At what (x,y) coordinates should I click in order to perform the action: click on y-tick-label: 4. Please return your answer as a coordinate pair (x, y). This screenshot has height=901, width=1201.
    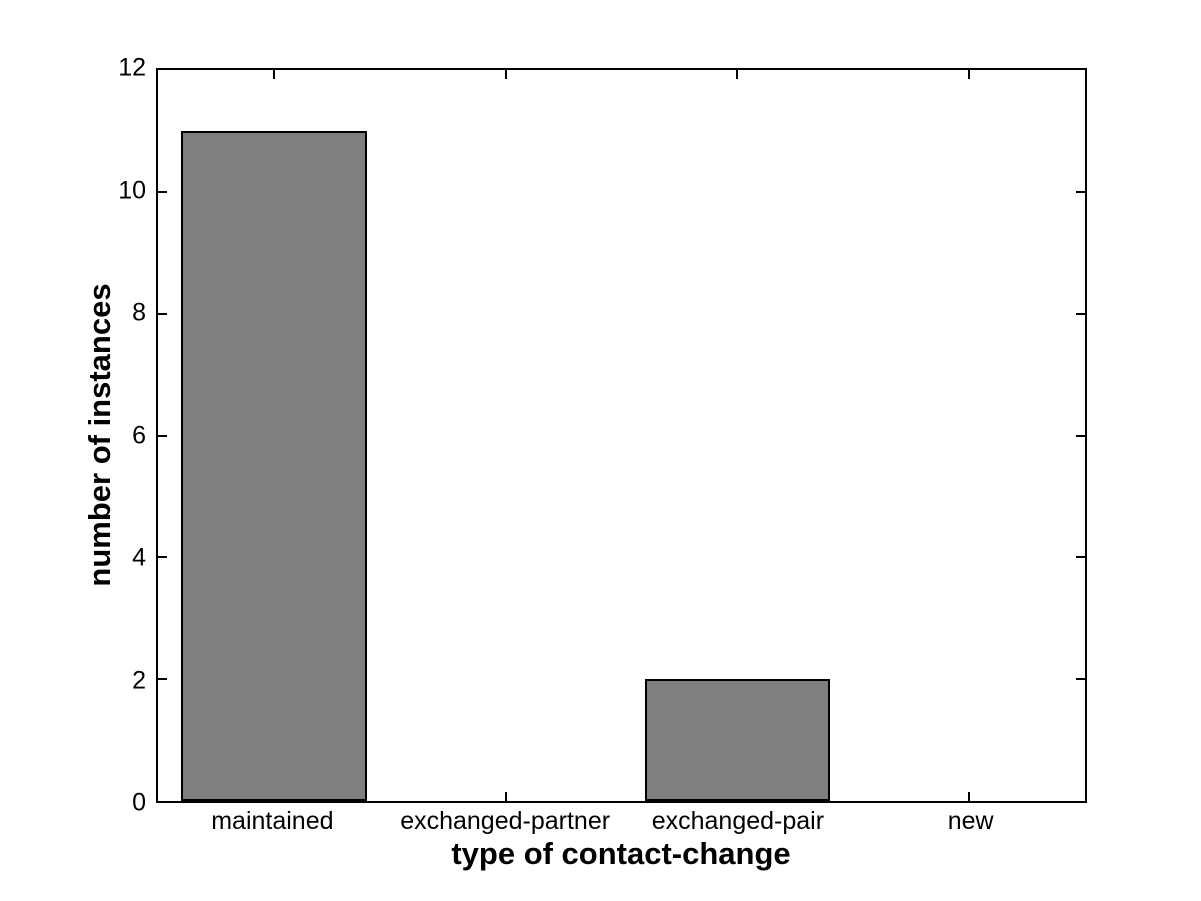
    Looking at the image, I should click on (139, 557).